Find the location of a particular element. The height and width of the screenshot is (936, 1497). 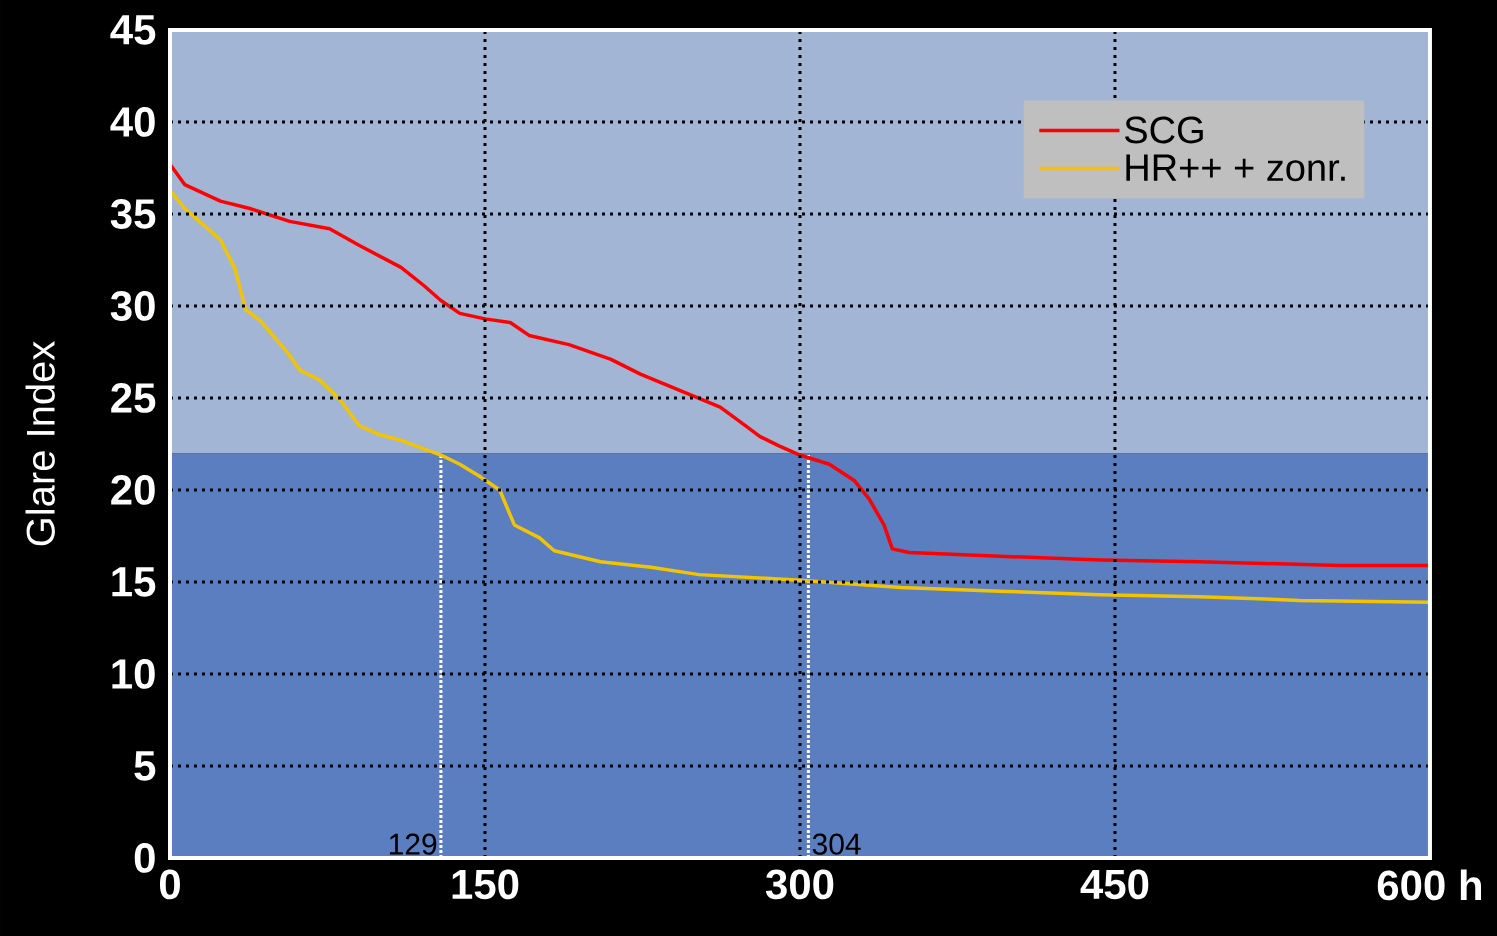

y-tick-label: 45 is located at coordinates (133, 30).